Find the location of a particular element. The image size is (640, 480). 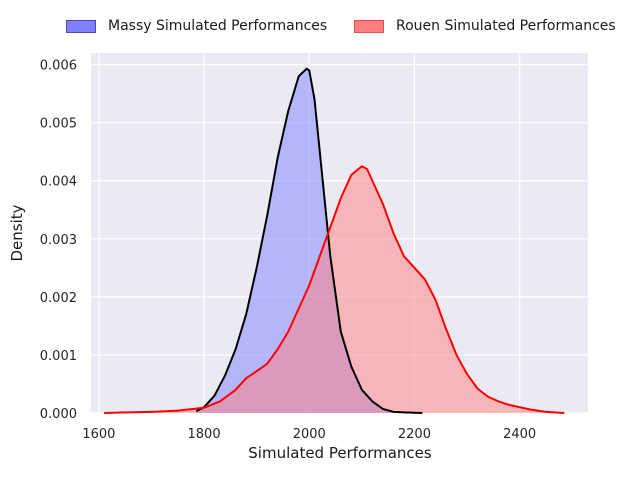

legend-item-rouen: Rouen Simulated Performances is located at coordinates (485, 26).